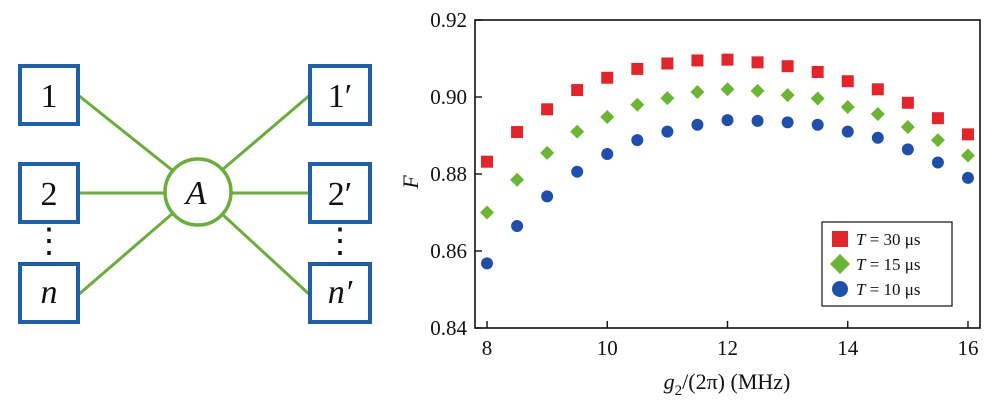 This screenshot has height=412, width=1000. Describe the element at coordinates (266, 132) in the screenshot. I see `edge-hub-1prime` at that location.